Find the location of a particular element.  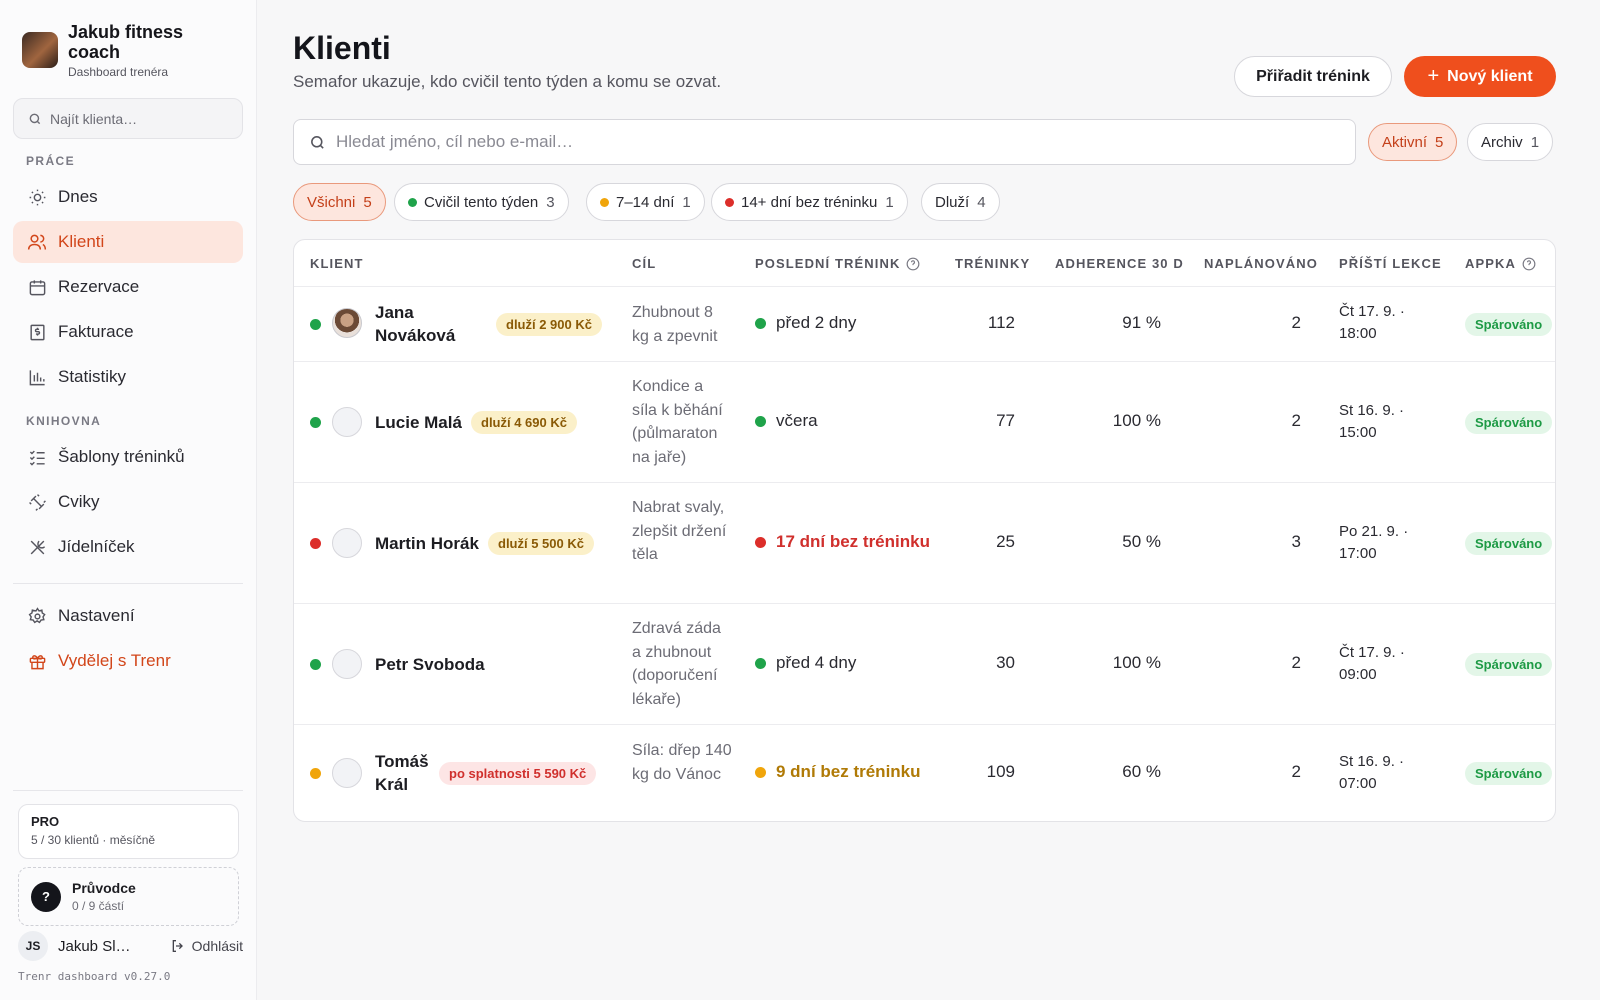

column-header-adherence: ADHERENCE 30 D is located at coordinates (1119, 263).